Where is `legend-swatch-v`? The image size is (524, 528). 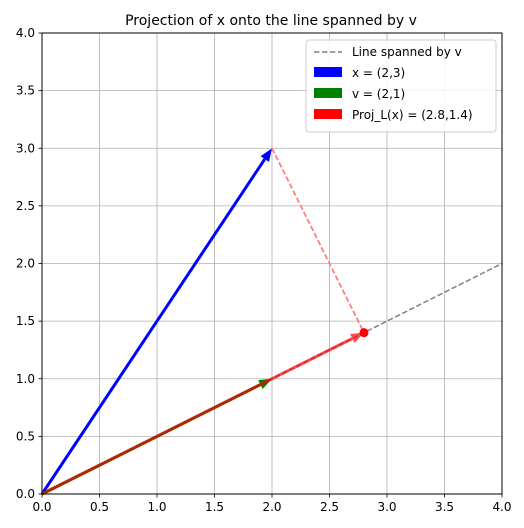
legend-swatch-v is located at coordinates (328, 93).